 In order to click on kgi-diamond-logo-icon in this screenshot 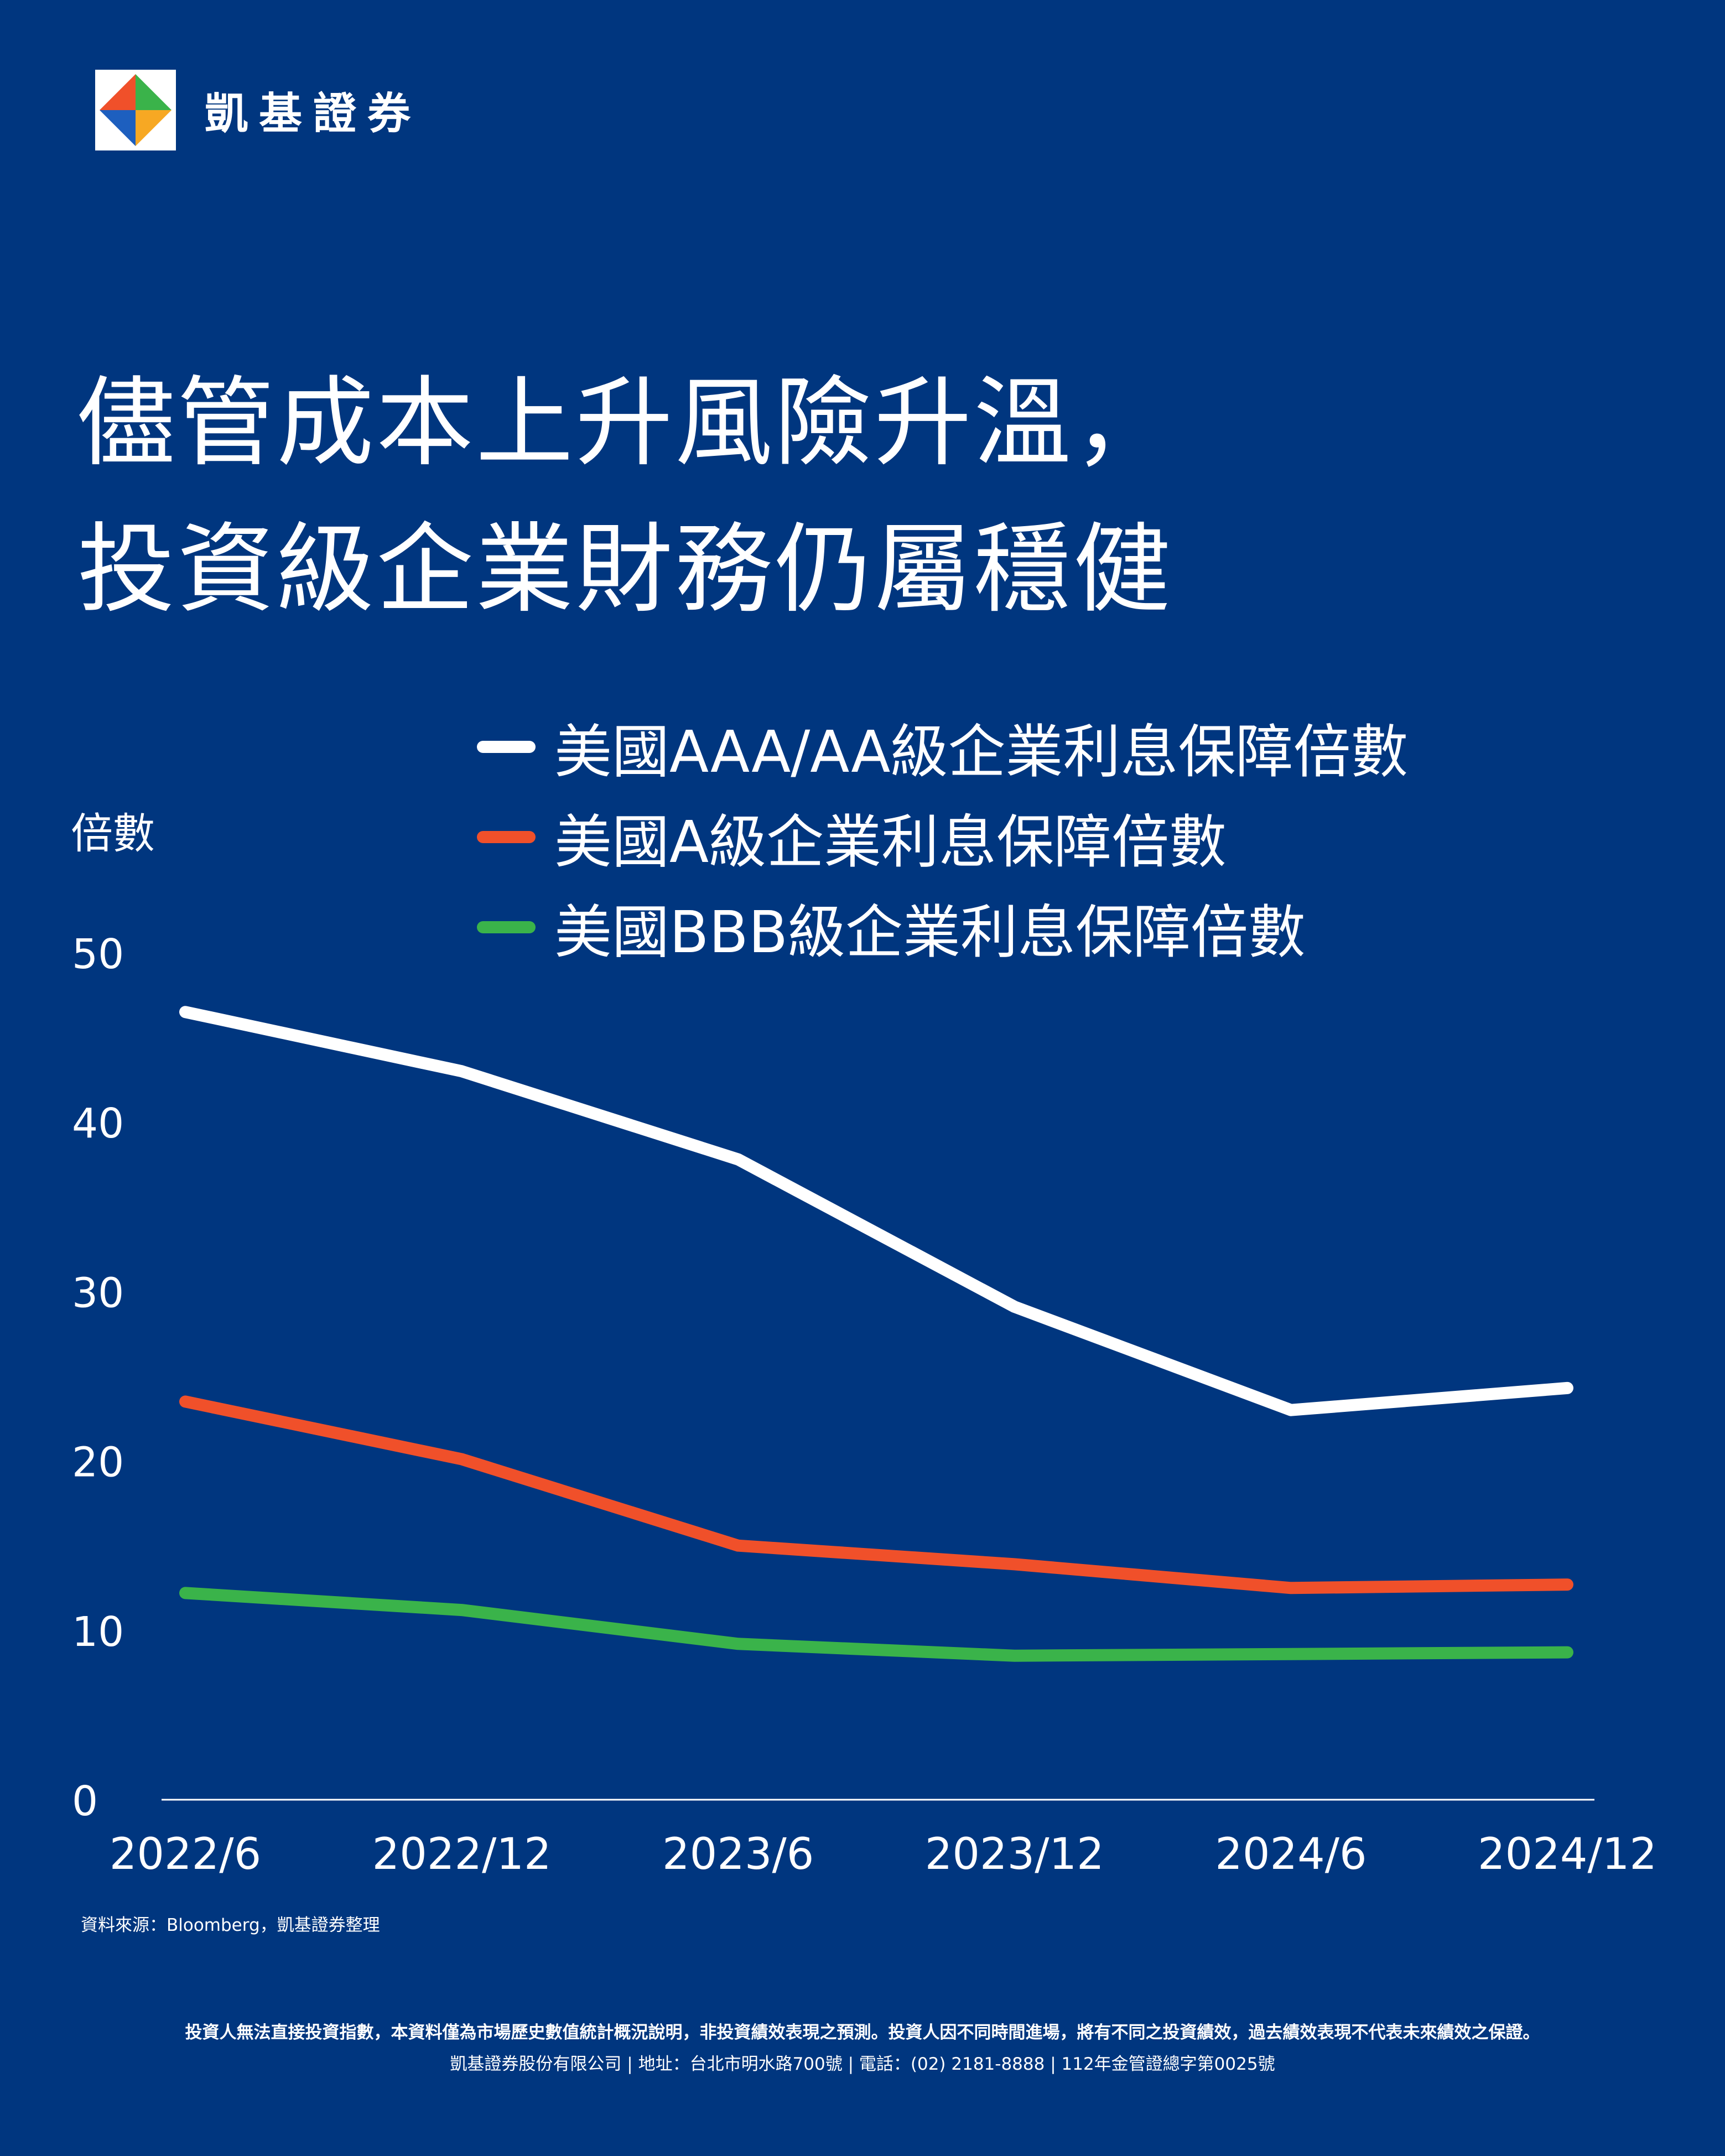, I will do `click(135, 110)`.